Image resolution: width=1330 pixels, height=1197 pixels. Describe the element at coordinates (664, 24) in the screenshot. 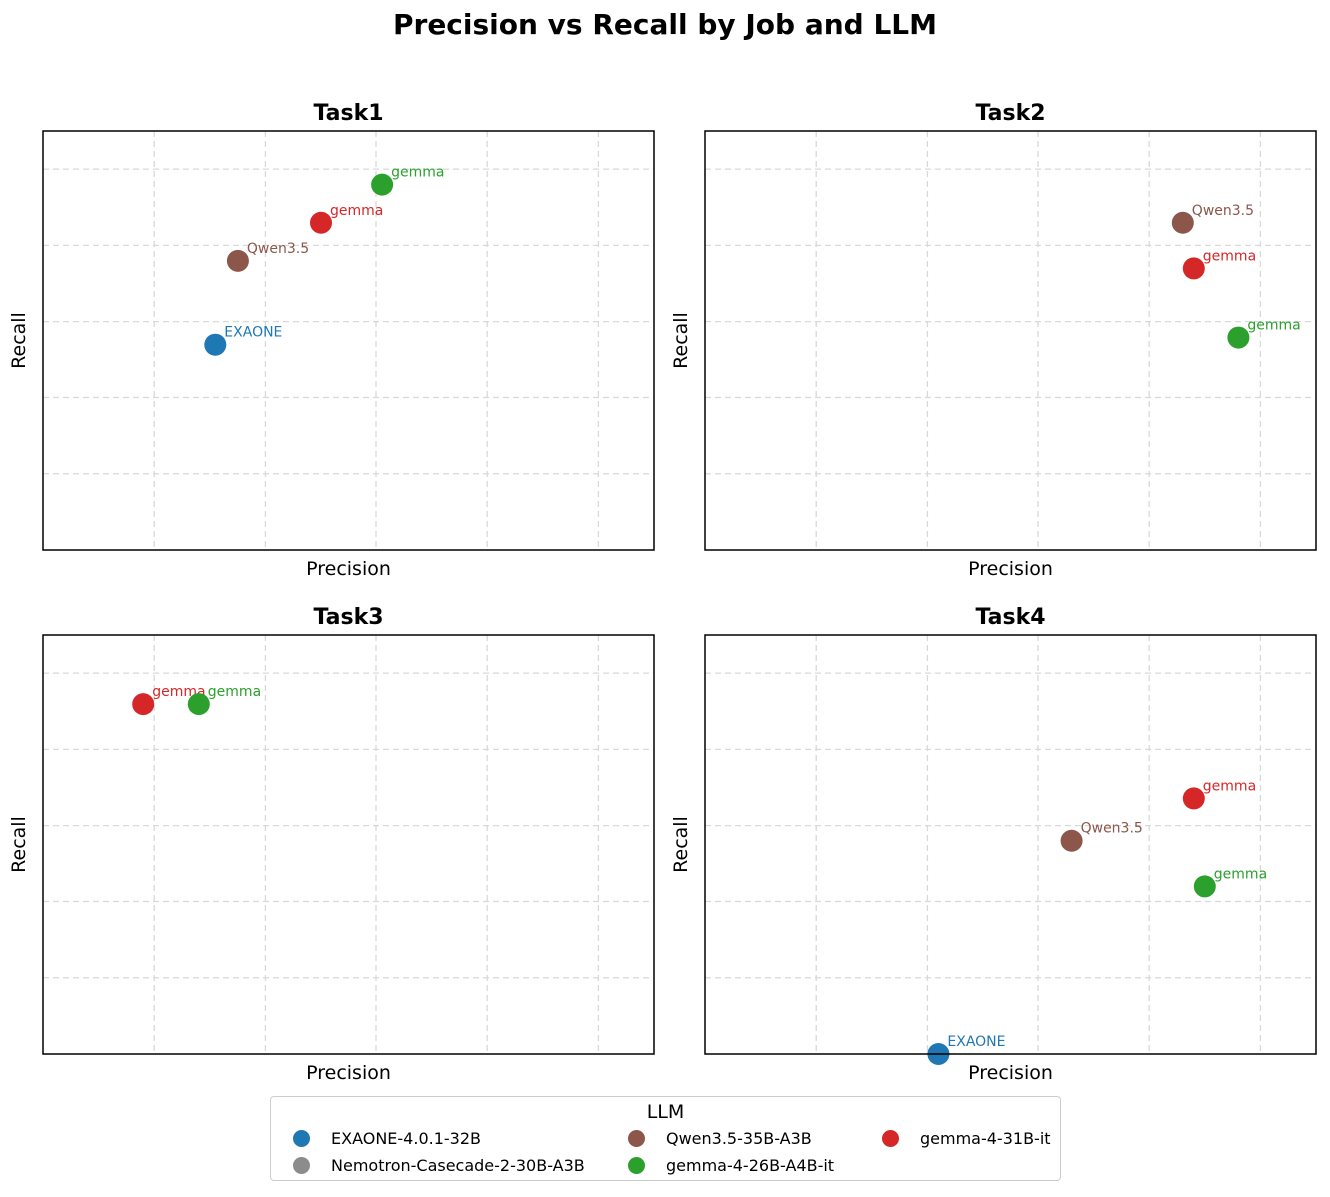

I see `figure-title: Precision vs Recall by Job and LLM` at that location.